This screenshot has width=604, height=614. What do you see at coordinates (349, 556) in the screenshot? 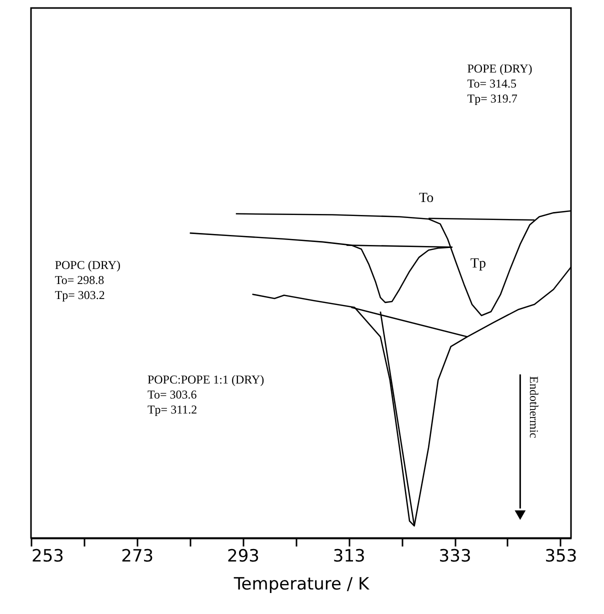
I see `x-tick-label: 313` at bounding box center [349, 556].